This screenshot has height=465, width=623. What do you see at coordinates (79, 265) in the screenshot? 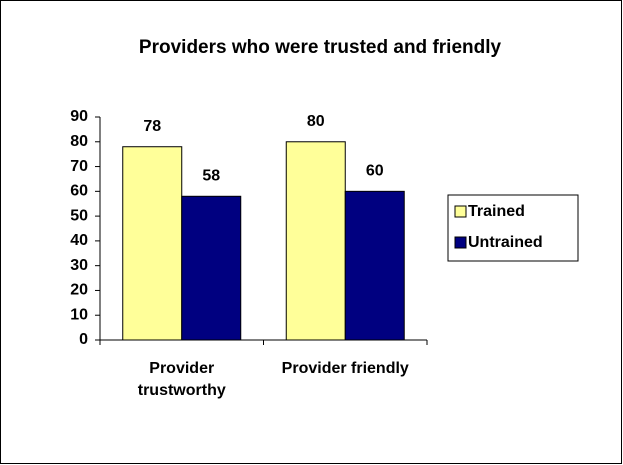
I see `y-tick-label: 30` at bounding box center [79, 265].